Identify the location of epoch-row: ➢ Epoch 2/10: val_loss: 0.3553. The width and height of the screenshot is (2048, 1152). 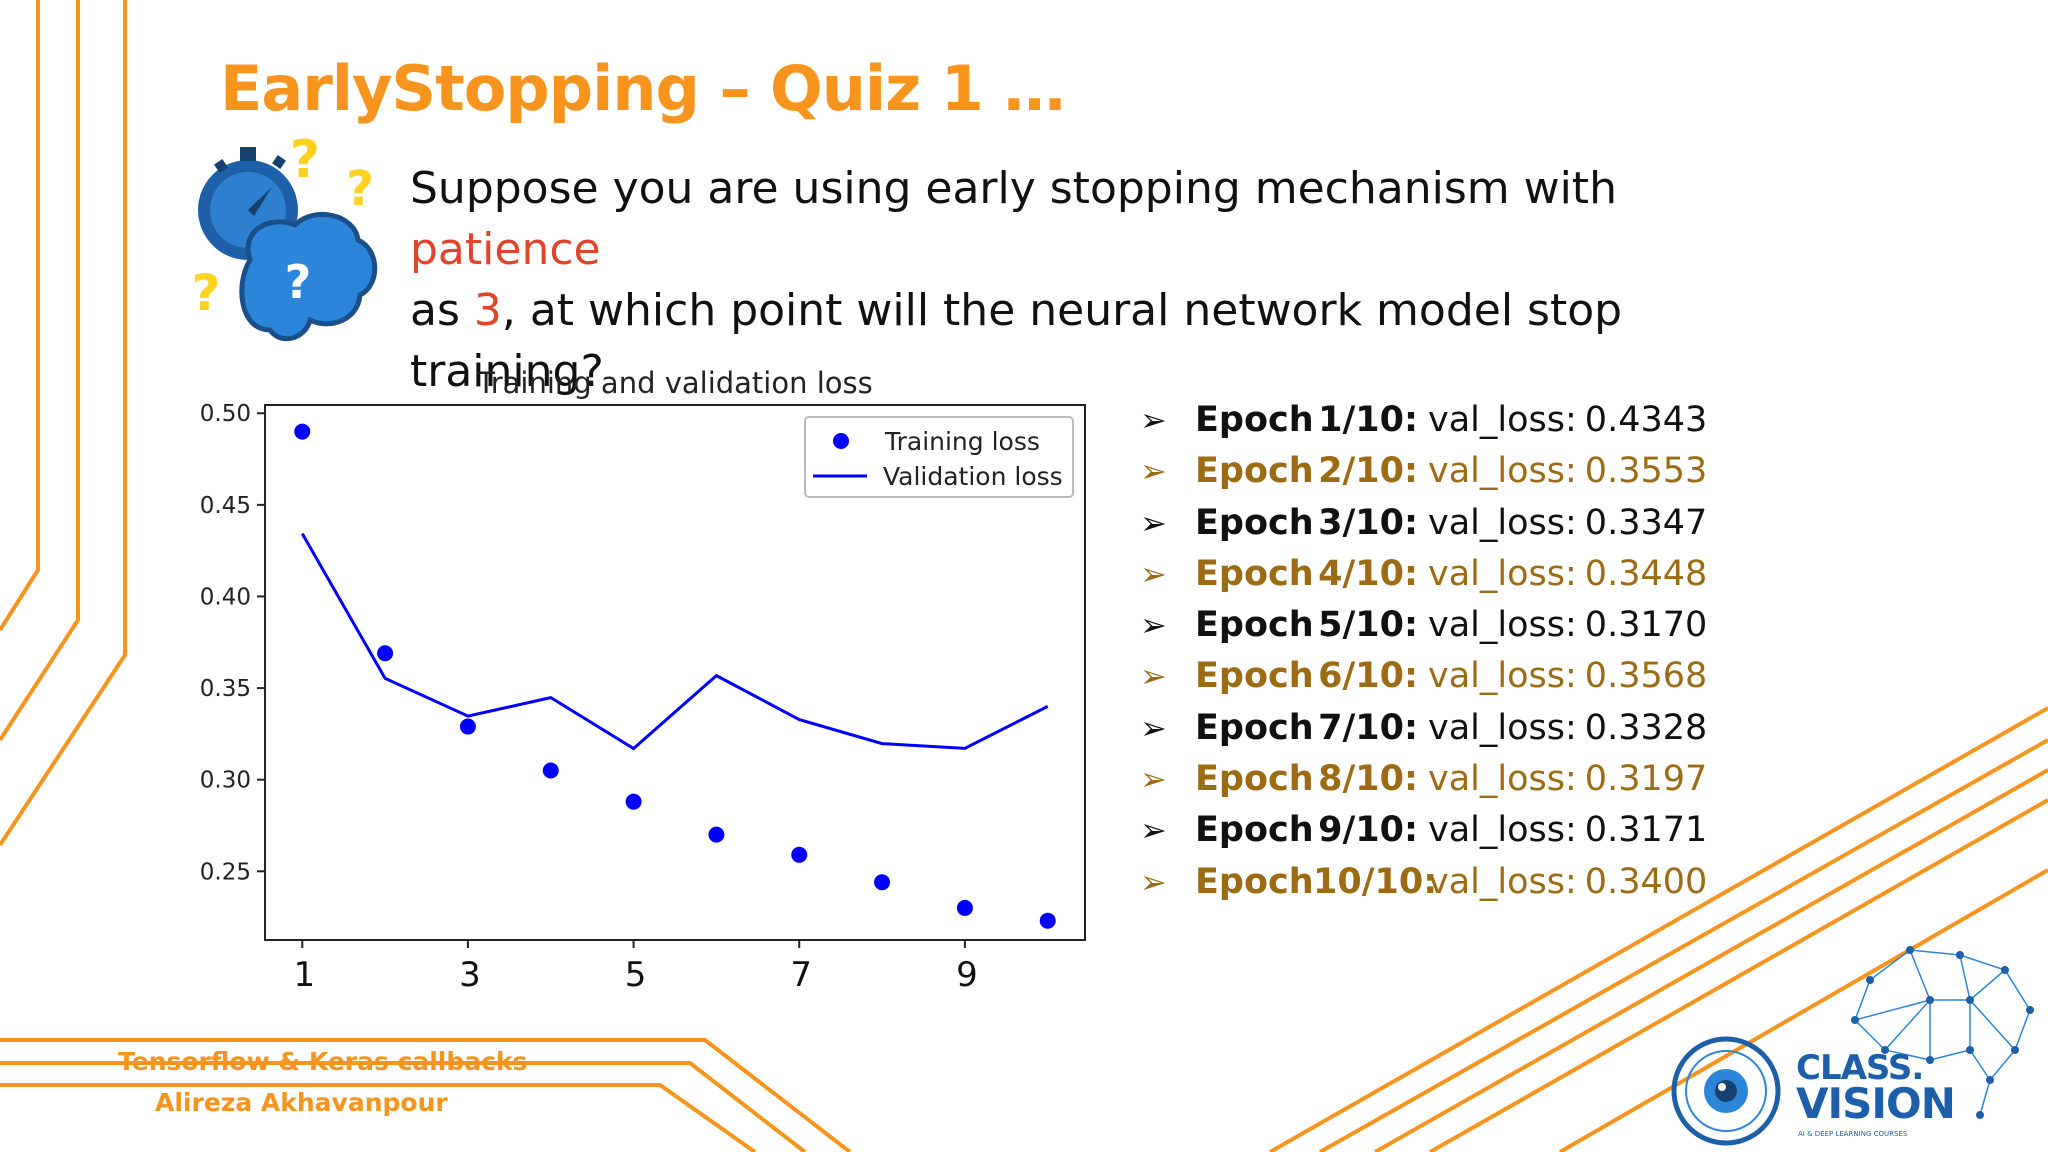
(1423, 476).